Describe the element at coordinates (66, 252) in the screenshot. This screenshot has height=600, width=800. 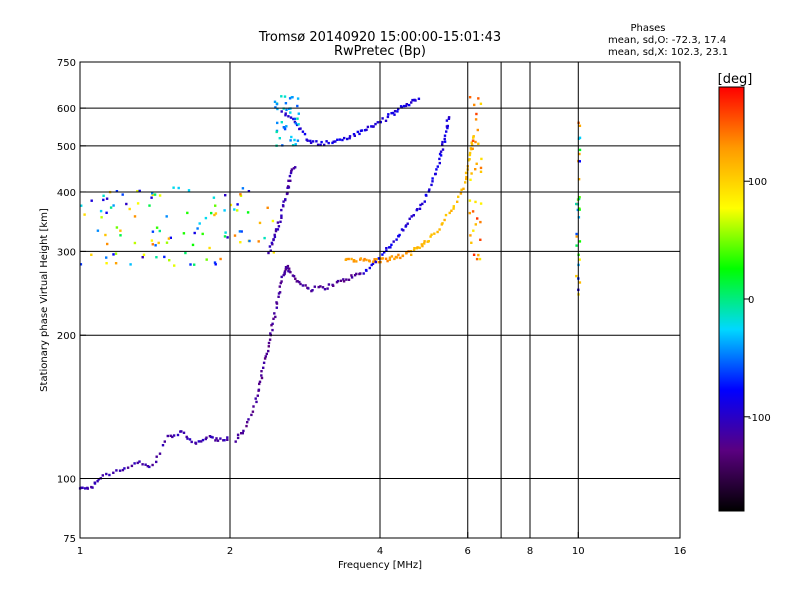
I see `y-tick-label: 300` at that location.